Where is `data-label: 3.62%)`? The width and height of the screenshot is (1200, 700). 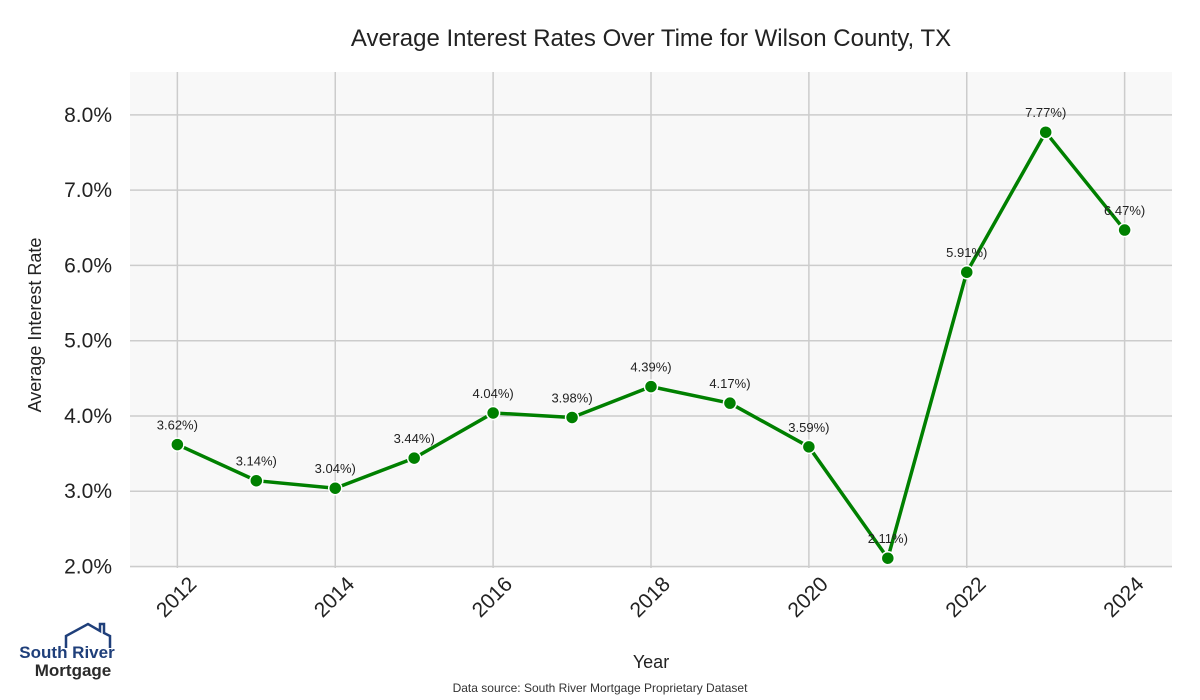 data-label: 3.62%) is located at coordinates (177, 425).